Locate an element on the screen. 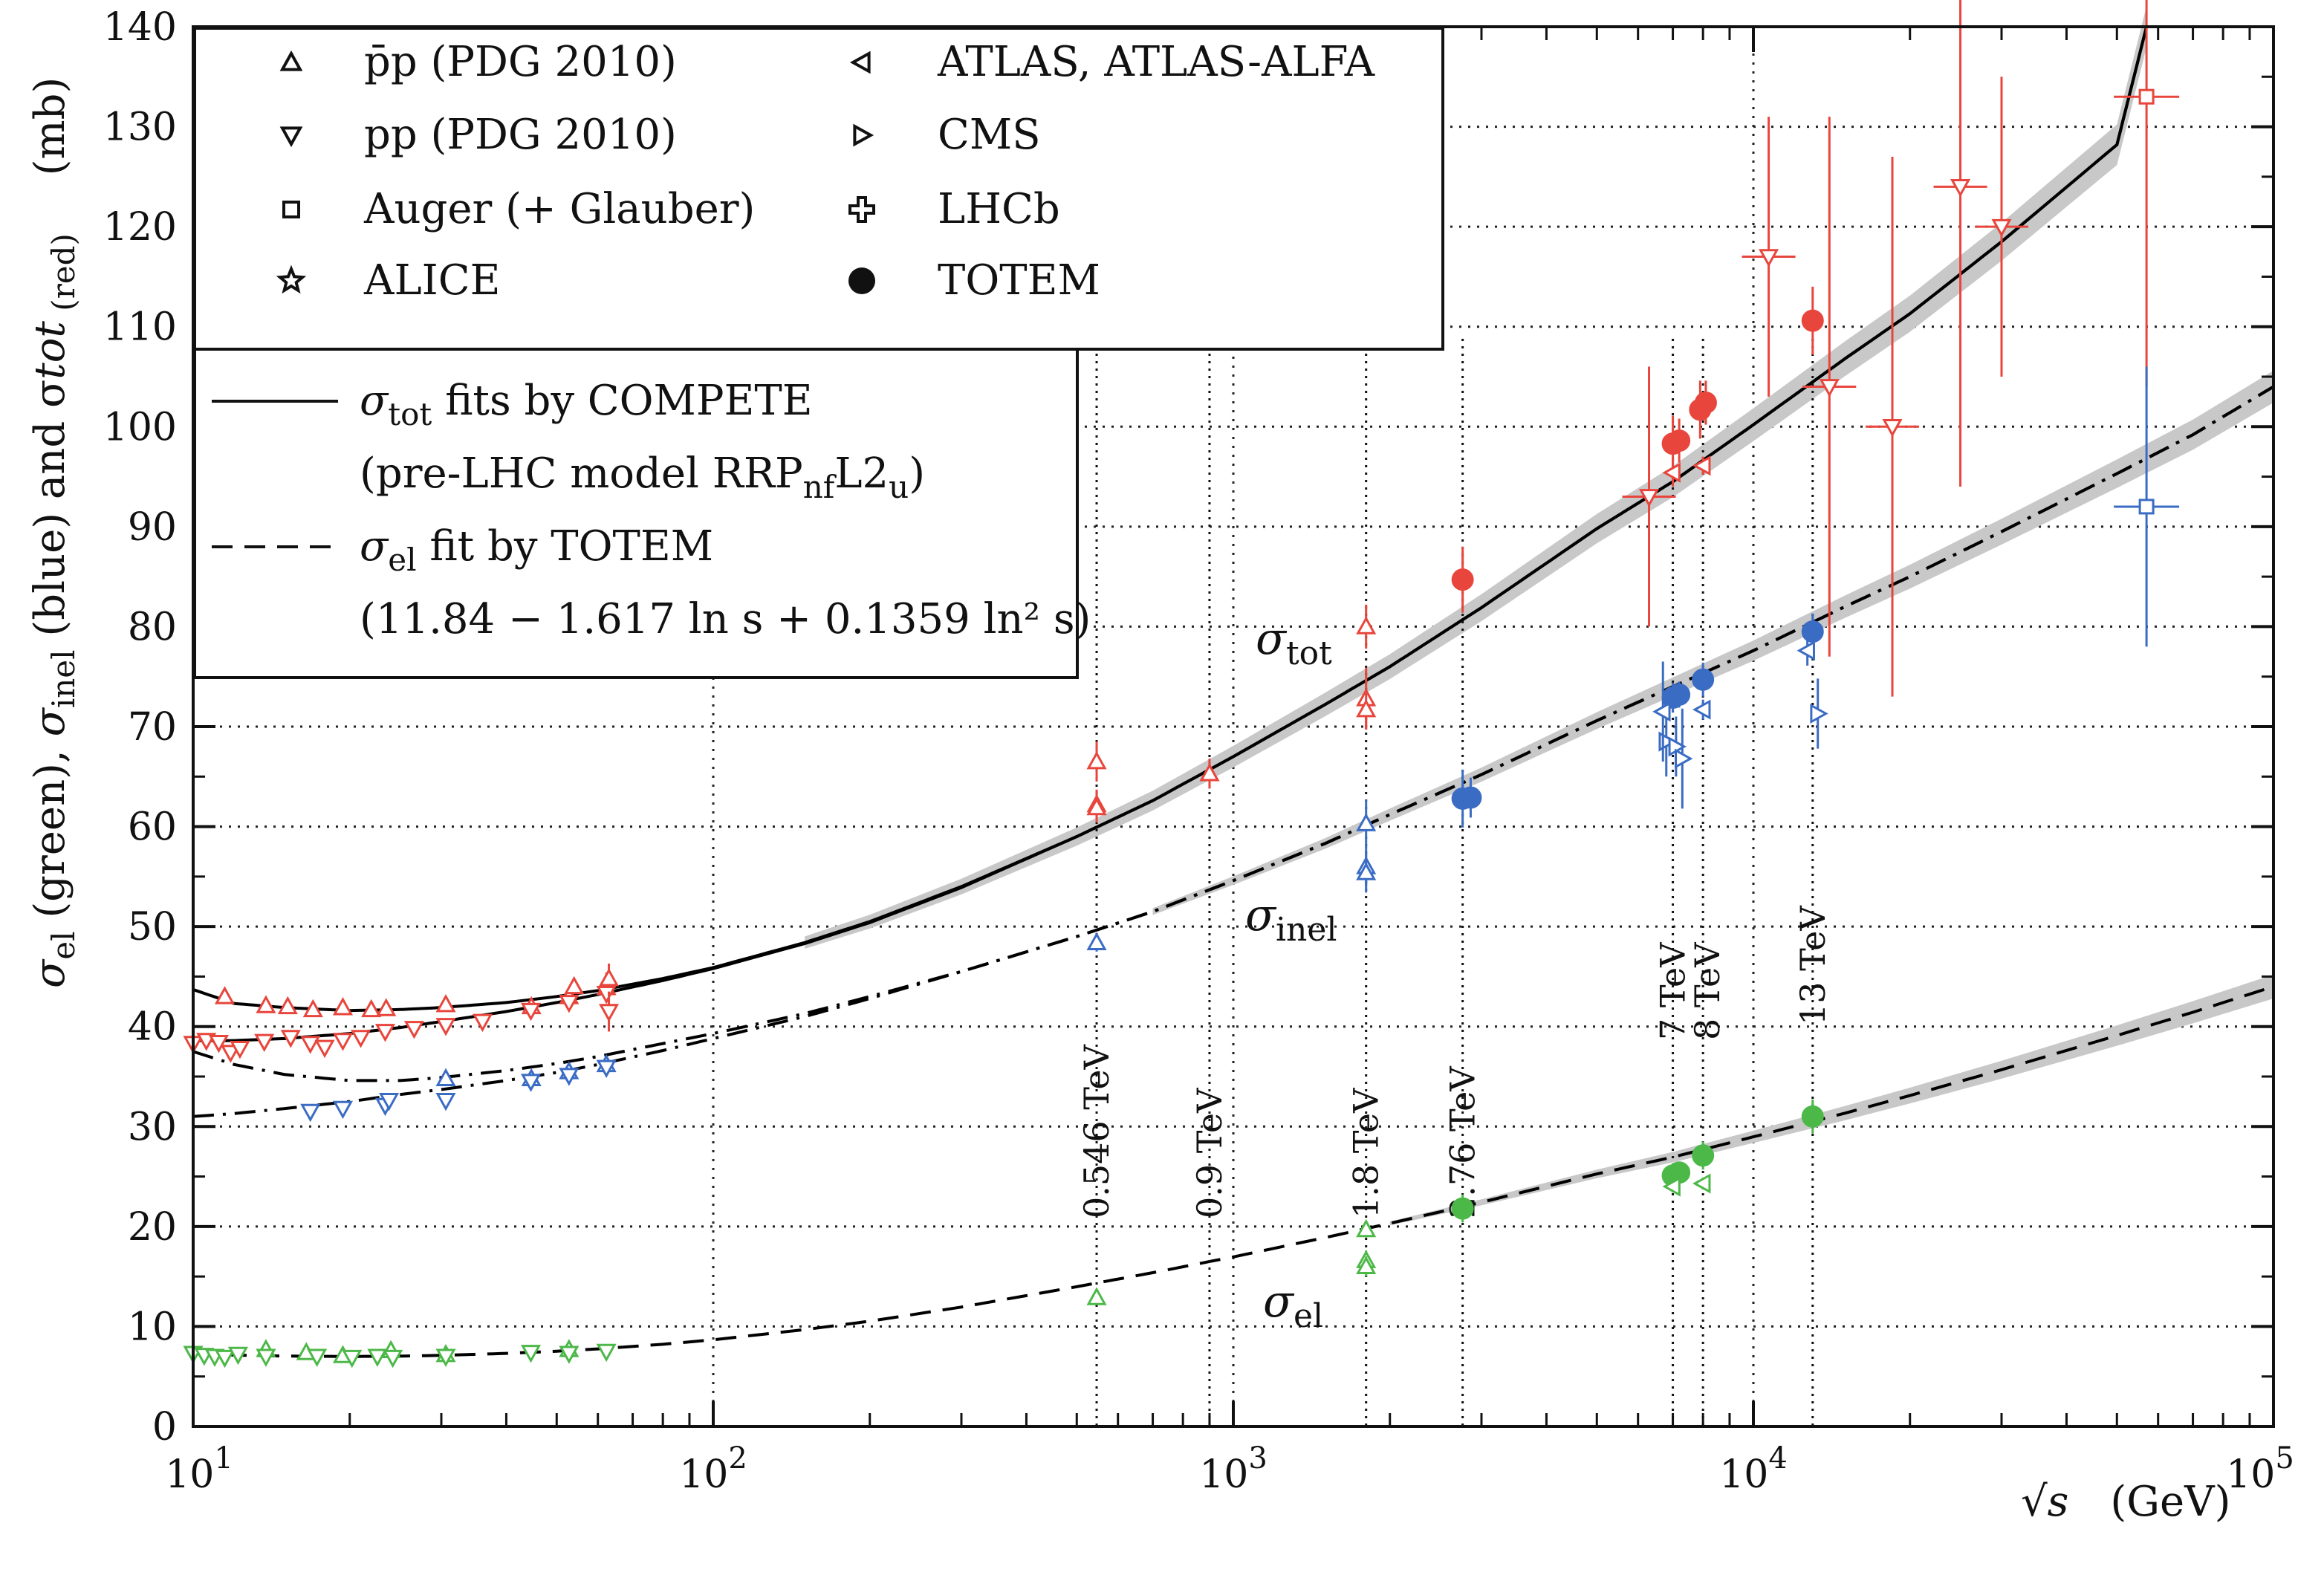  legend-marker-star-icon is located at coordinates (291, 279).